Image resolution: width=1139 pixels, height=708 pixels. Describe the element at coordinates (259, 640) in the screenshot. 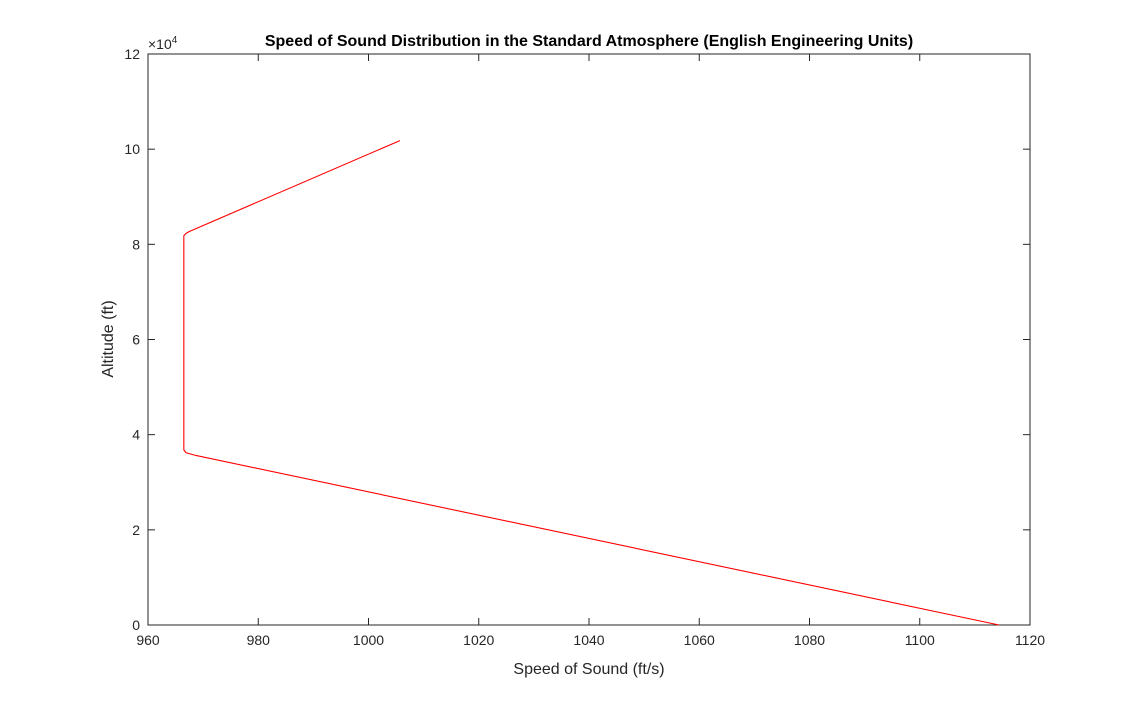

I see `x-tick-label: 980` at that location.